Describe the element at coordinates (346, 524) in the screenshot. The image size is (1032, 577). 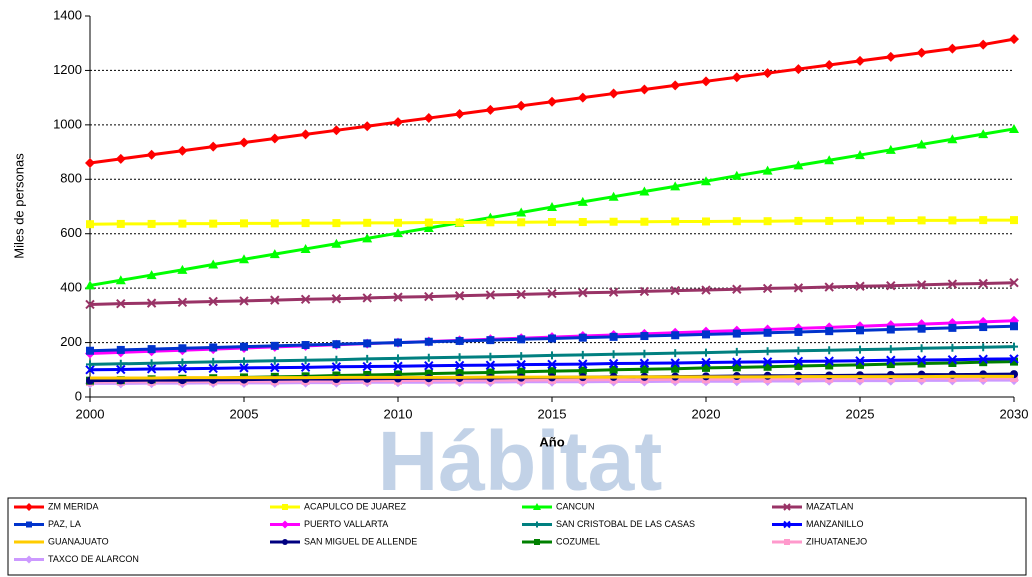
I see `legend-label: PUERTO VALLARTA` at that location.